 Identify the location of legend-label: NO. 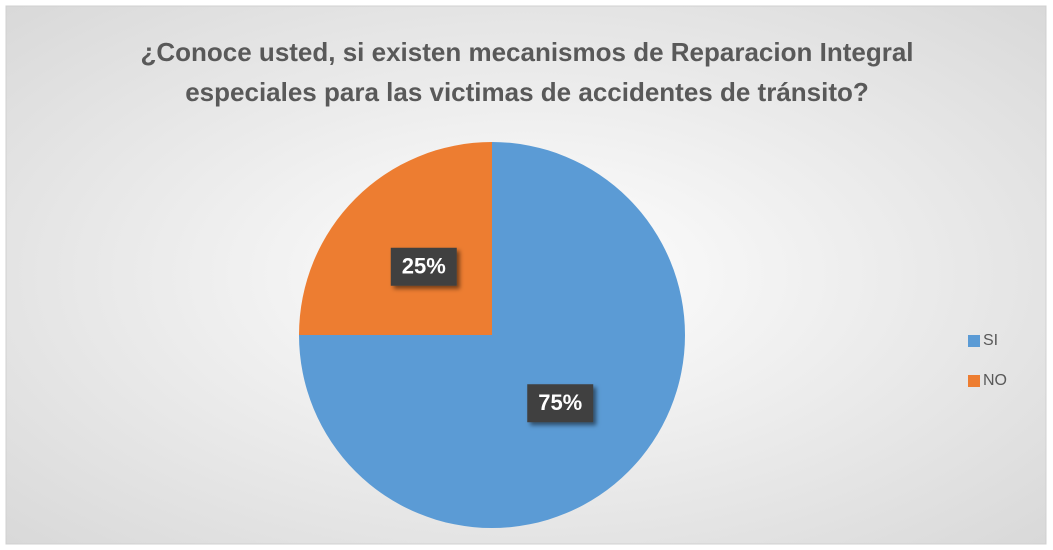
(995, 380).